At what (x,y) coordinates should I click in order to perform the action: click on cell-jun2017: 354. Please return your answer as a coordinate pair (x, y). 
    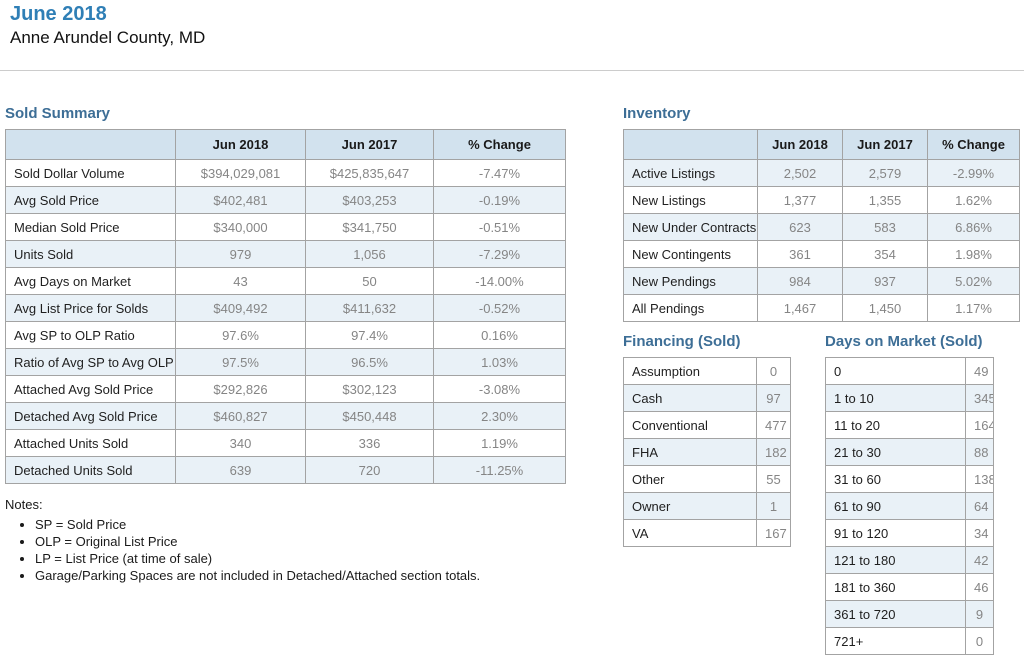
    Looking at the image, I should click on (885, 254).